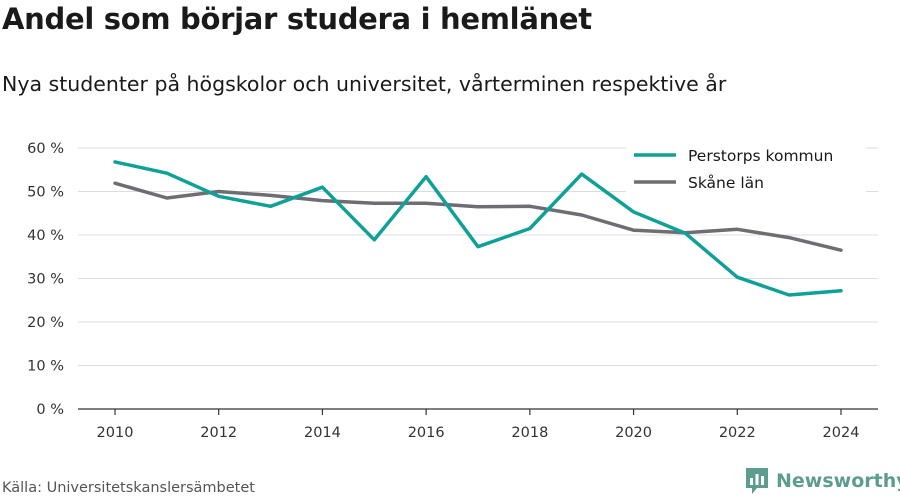 Image resolution: width=900 pixels, height=500 pixels. I want to click on y-tick-label: 20 %, so click(45, 323).